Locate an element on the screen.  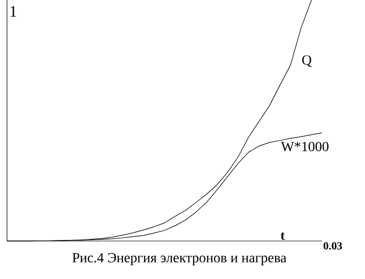
series-label: W*1000 is located at coordinates (304, 147).